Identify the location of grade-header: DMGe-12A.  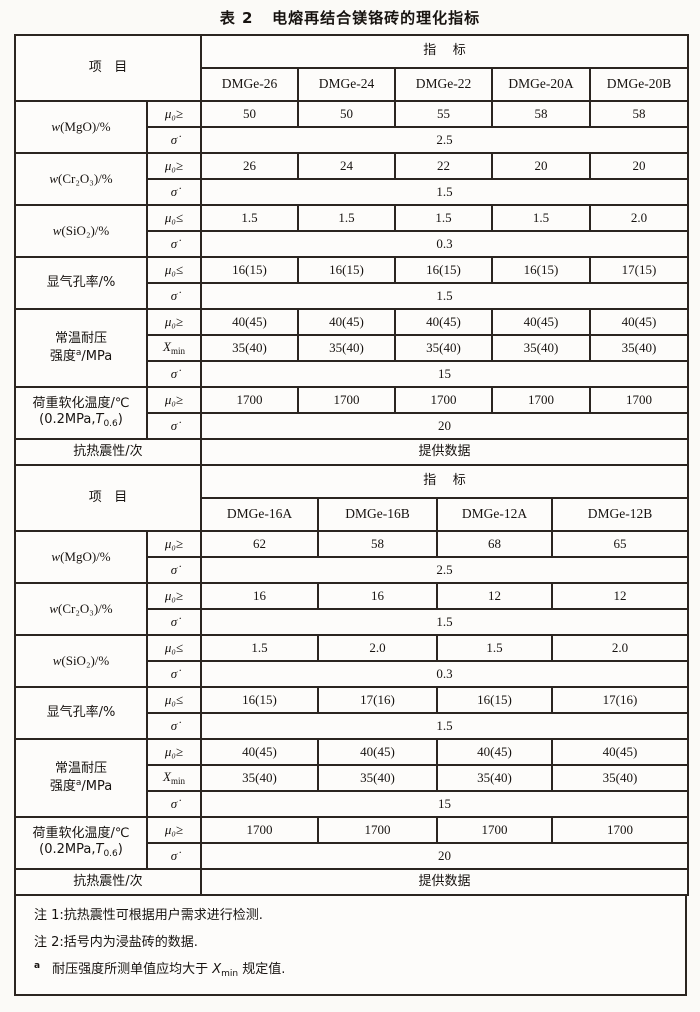
(494, 514).